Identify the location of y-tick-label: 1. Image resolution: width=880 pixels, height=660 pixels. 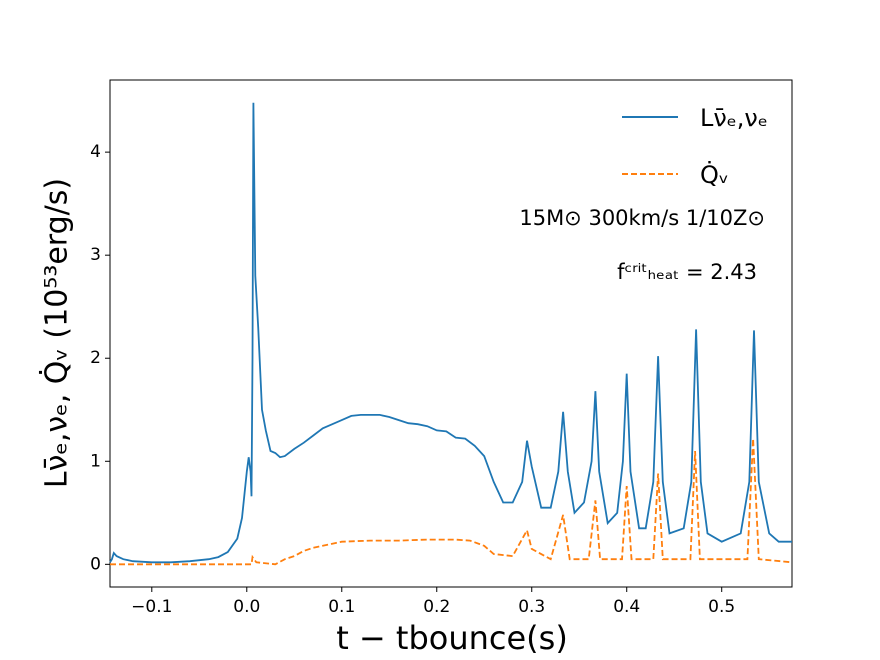
(95, 461).